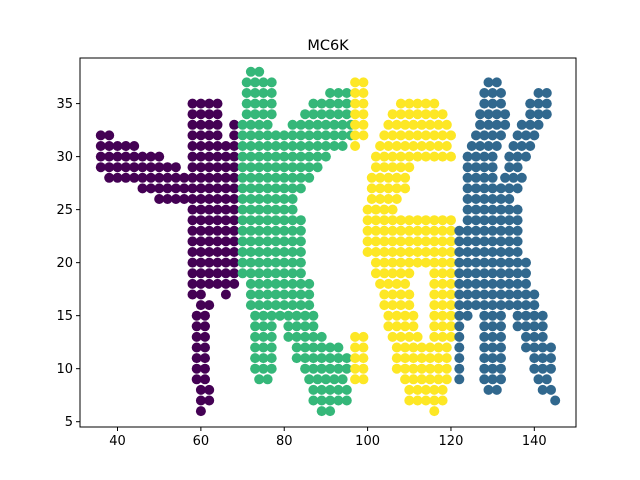  Describe the element at coordinates (534, 441) in the screenshot. I see `x-tick-label: 140` at that location.